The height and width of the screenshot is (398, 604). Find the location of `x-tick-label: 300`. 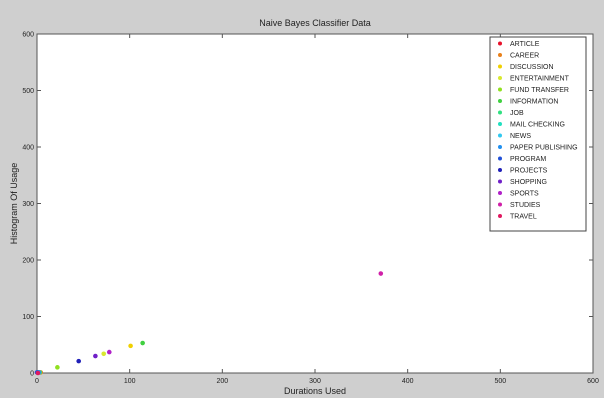

x-tick-label: 300 is located at coordinates (315, 381).